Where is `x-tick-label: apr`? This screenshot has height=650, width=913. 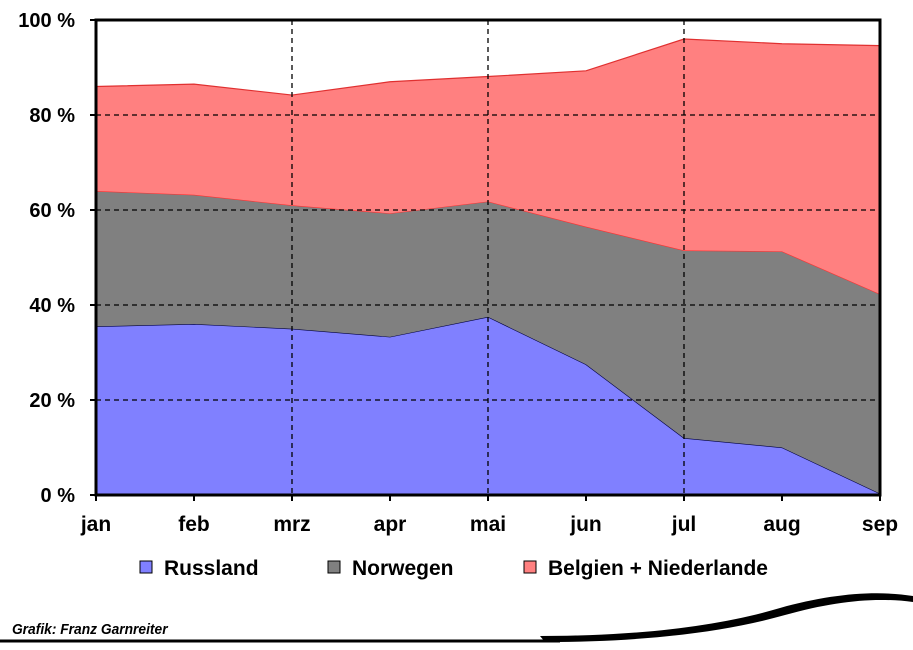 x-tick-label: apr is located at coordinates (390, 524).